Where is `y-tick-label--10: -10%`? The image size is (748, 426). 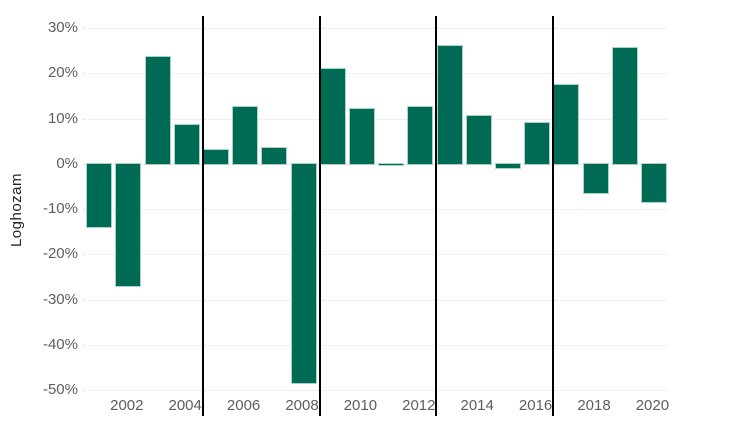
y-tick-label--10: -10% is located at coordinates (60, 208).